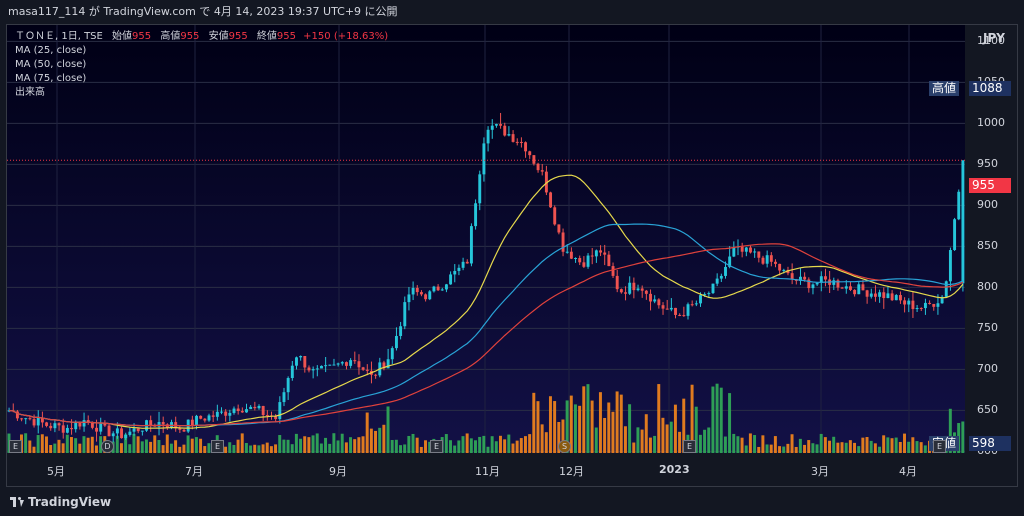  Describe the element at coordinates (51, 64) in the screenshot. I see `legend-ma50: MA (50, close)` at that location.